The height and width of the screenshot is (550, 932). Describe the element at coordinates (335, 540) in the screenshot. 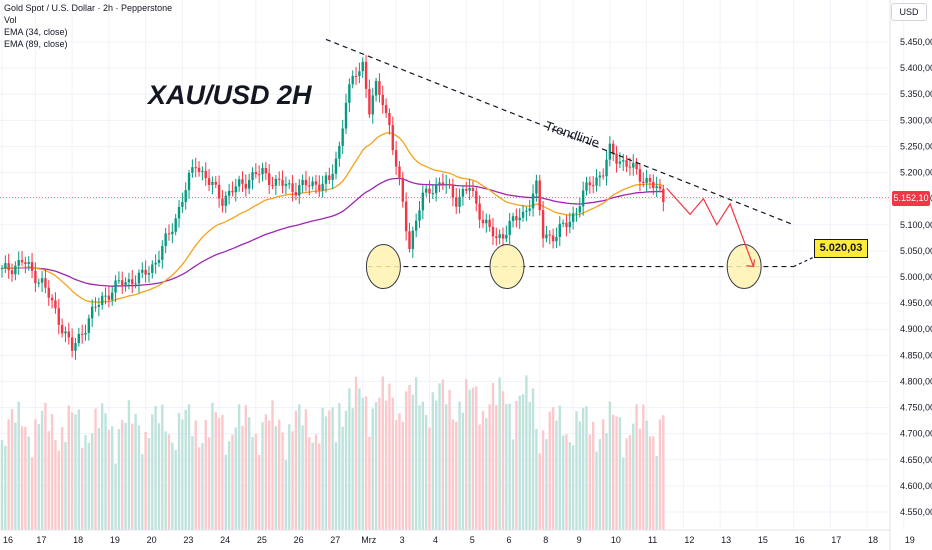

I see `x-tick-label: 27` at that location.